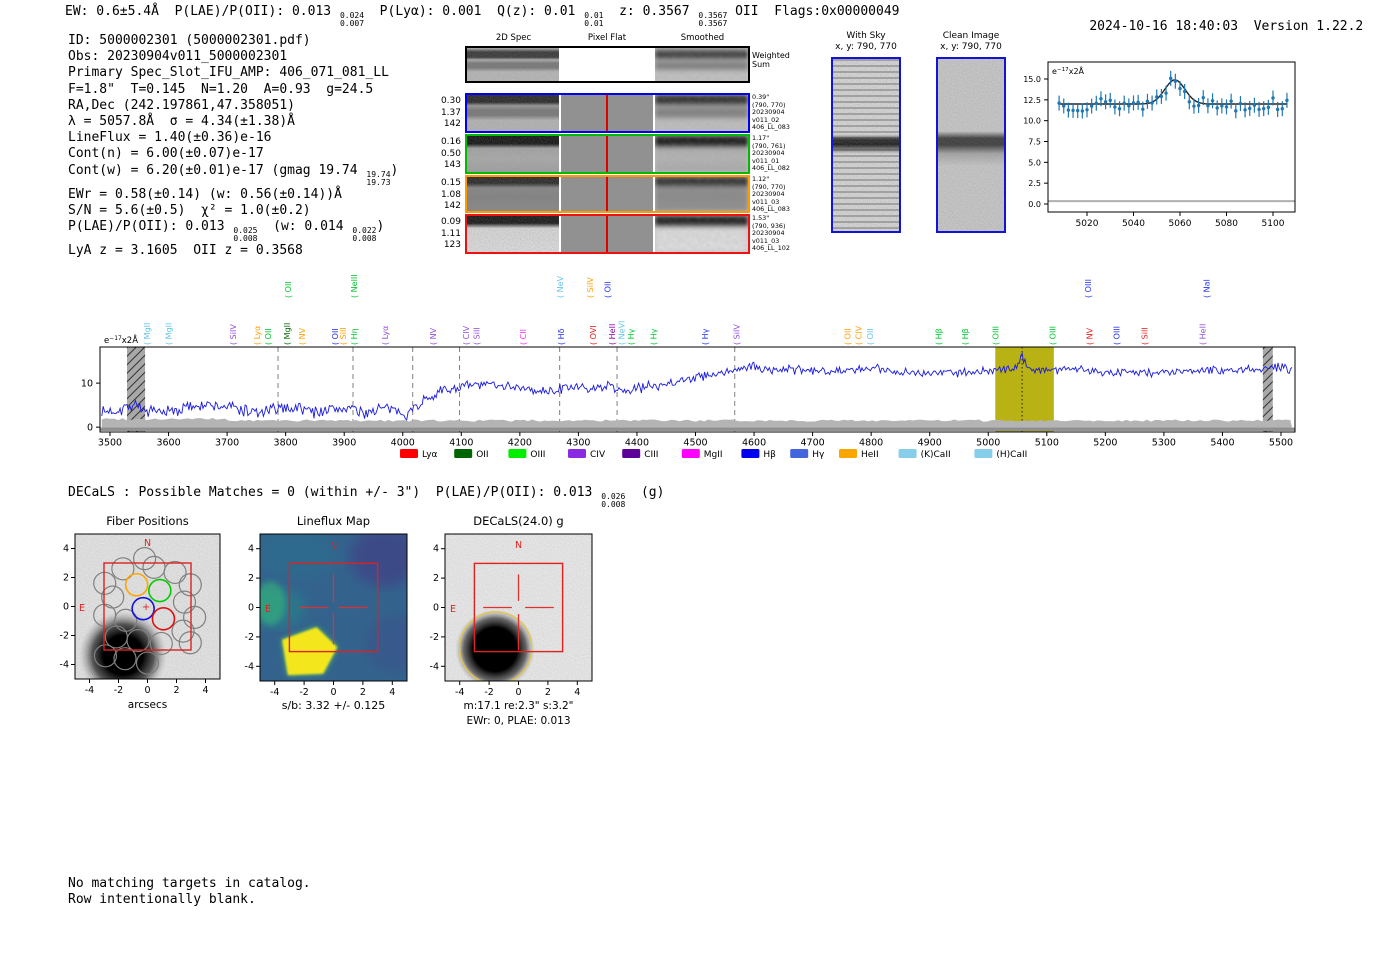  I want to click on footer-line: No matching targets in catalog., so click(189, 883).